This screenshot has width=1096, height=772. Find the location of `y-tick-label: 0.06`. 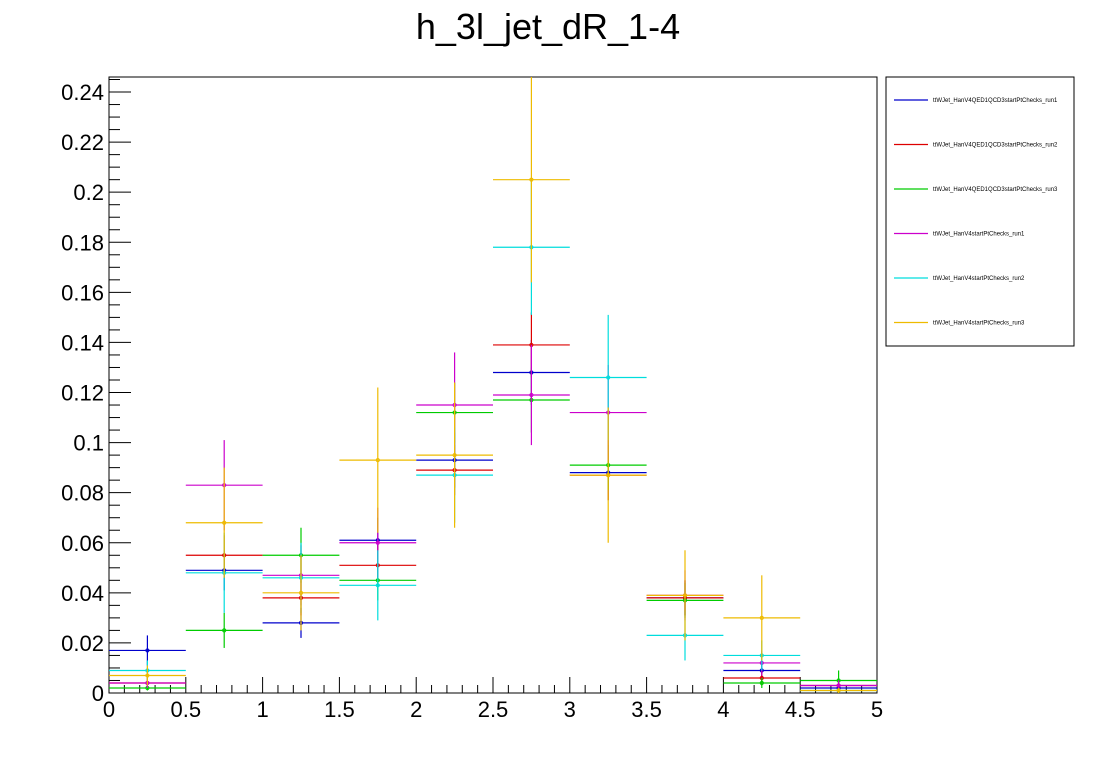

y-tick-label: 0.06 is located at coordinates (82, 543).